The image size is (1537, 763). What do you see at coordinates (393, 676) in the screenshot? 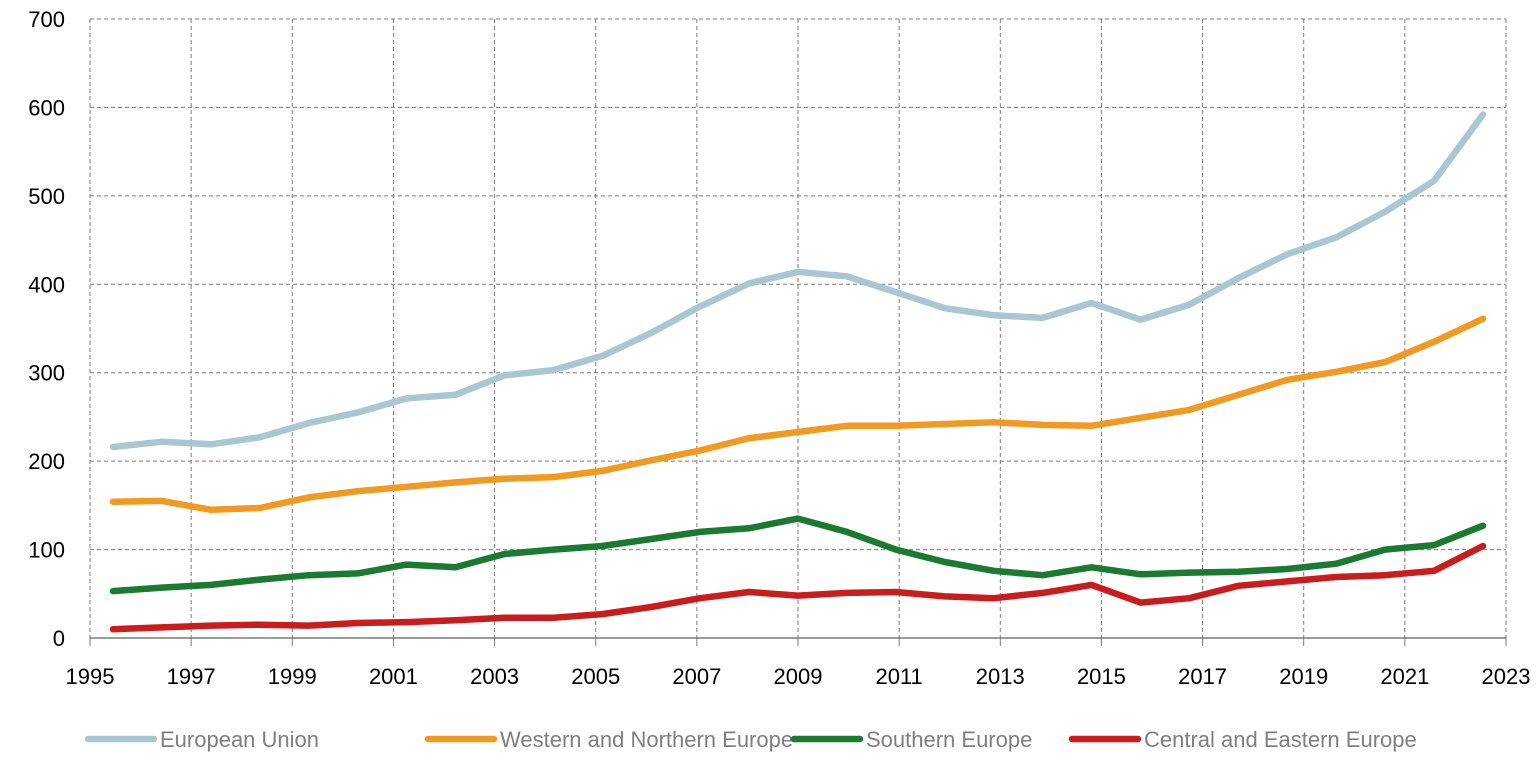
I see `x-tick-label: 2001` at bounding box center [393, 676].